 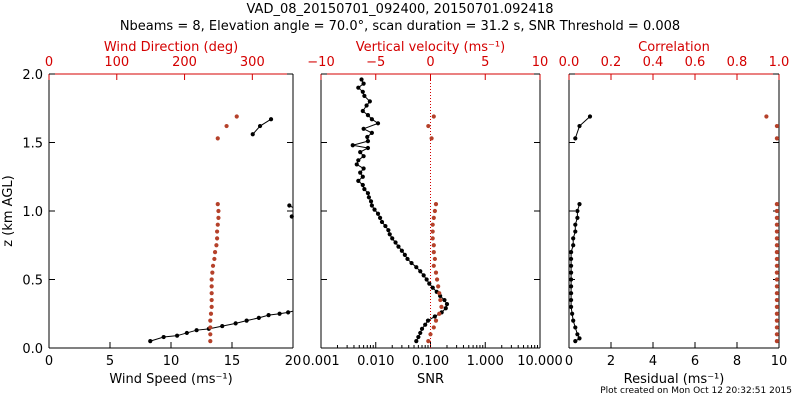 What do you see at coordinates (779, 361) in the screenshot?
I see `residual-bottom-tick-label: 10` at bounding box center [779, 361].